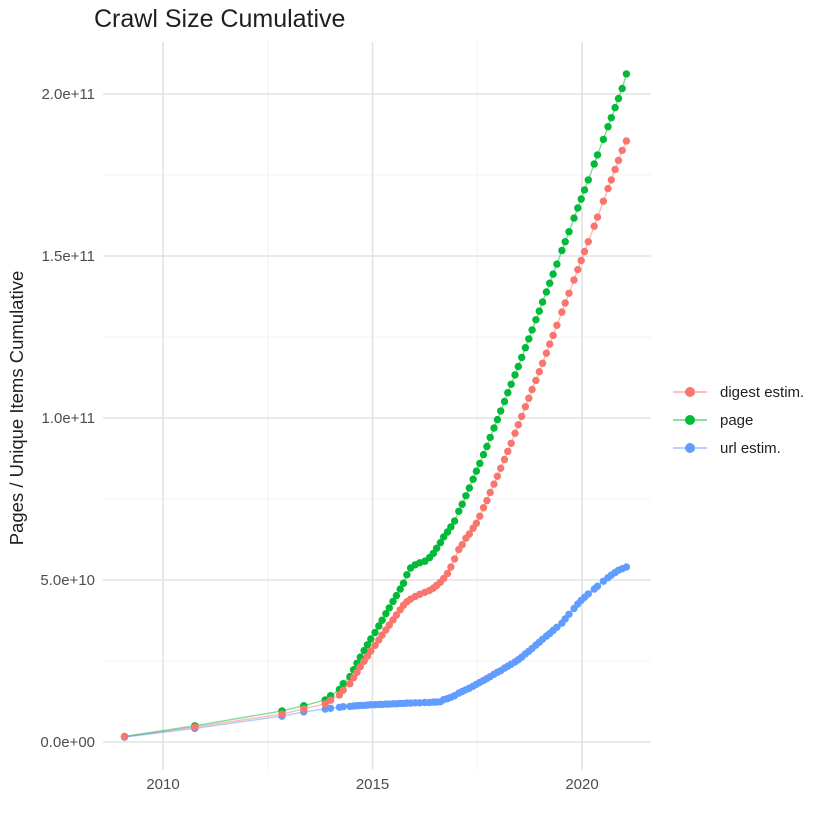 The height and width of the screenshot is (827, 826). Describe the element at coordinates (220, 19) in the screenshot. I see `chart-title: Crawl Size Cumulative` at that location.